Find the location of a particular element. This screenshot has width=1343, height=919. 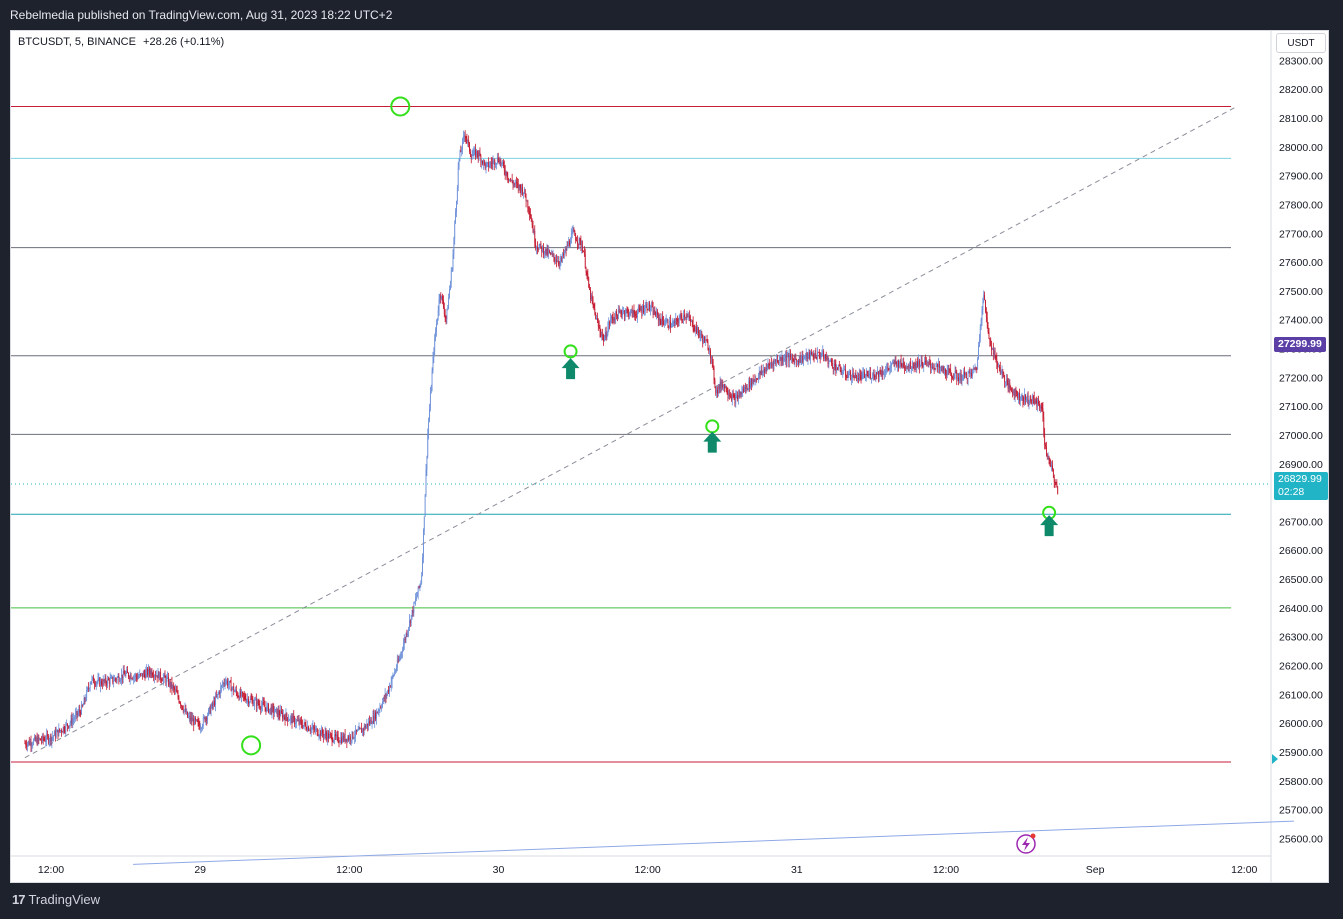

symbol-legend: BTCUSDT, 5, BINANCE +28.26 (+0.11%) is located at coordinates (123, 42).